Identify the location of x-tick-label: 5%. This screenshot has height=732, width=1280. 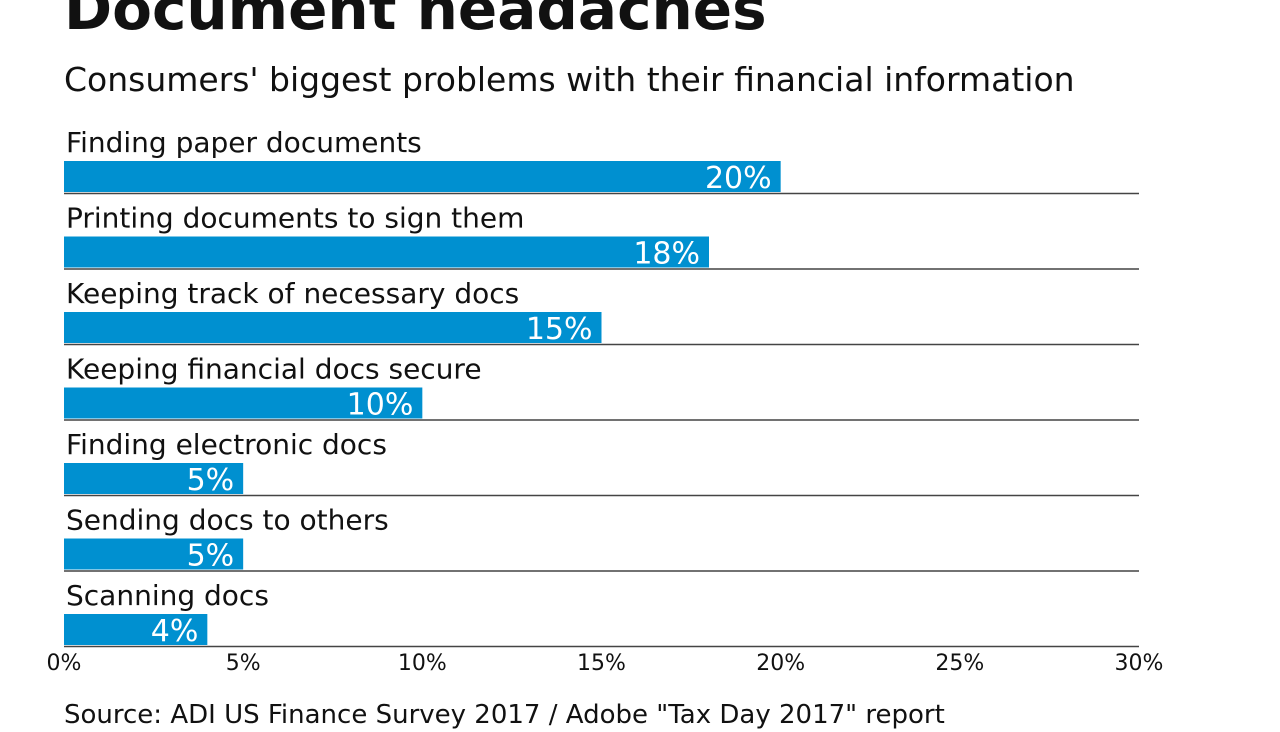
(243, 663).